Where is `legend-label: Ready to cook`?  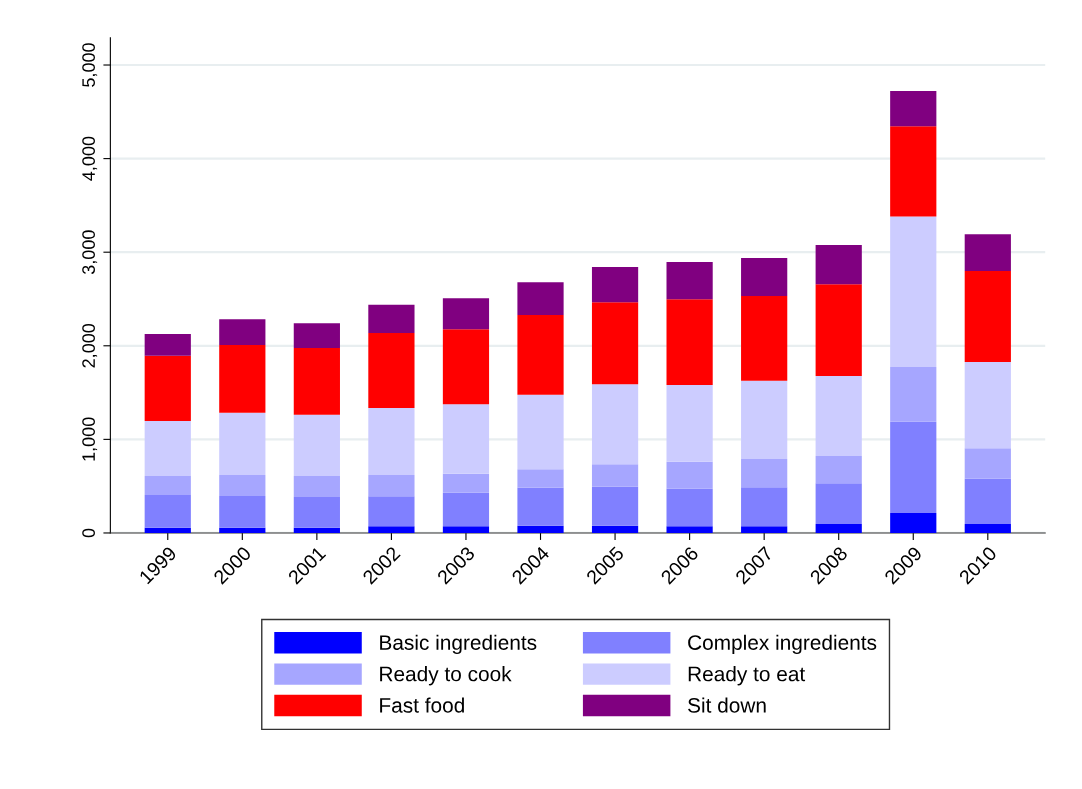 legend-label: Ready to cook is located at coordinates (446, 676).